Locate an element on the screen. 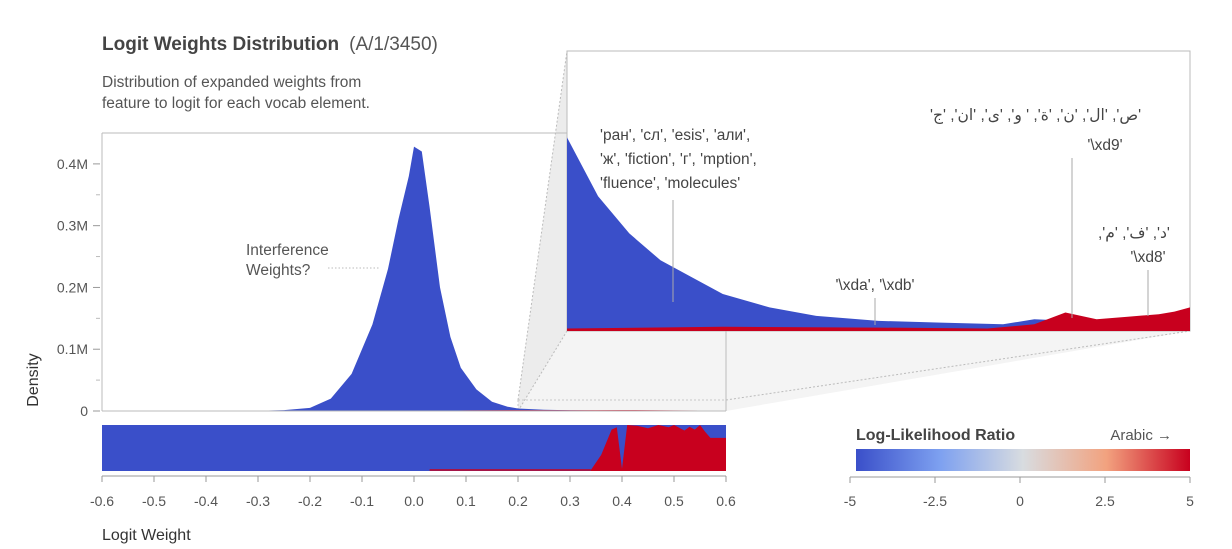  llr-strip-background is located at coordinates (414, 448).